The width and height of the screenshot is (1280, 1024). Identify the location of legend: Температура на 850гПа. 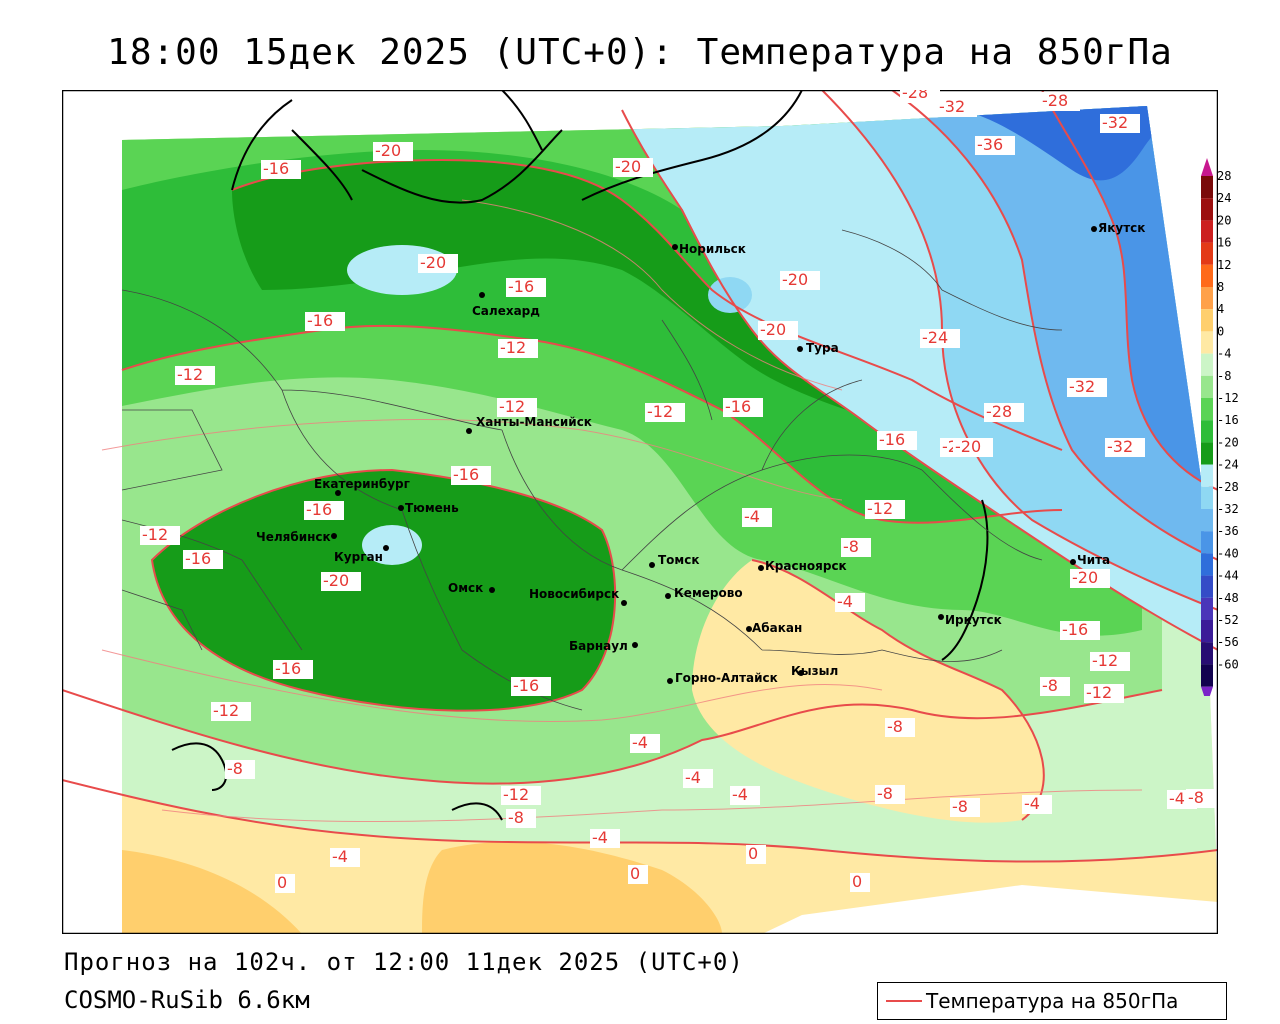
(1052, 1001).